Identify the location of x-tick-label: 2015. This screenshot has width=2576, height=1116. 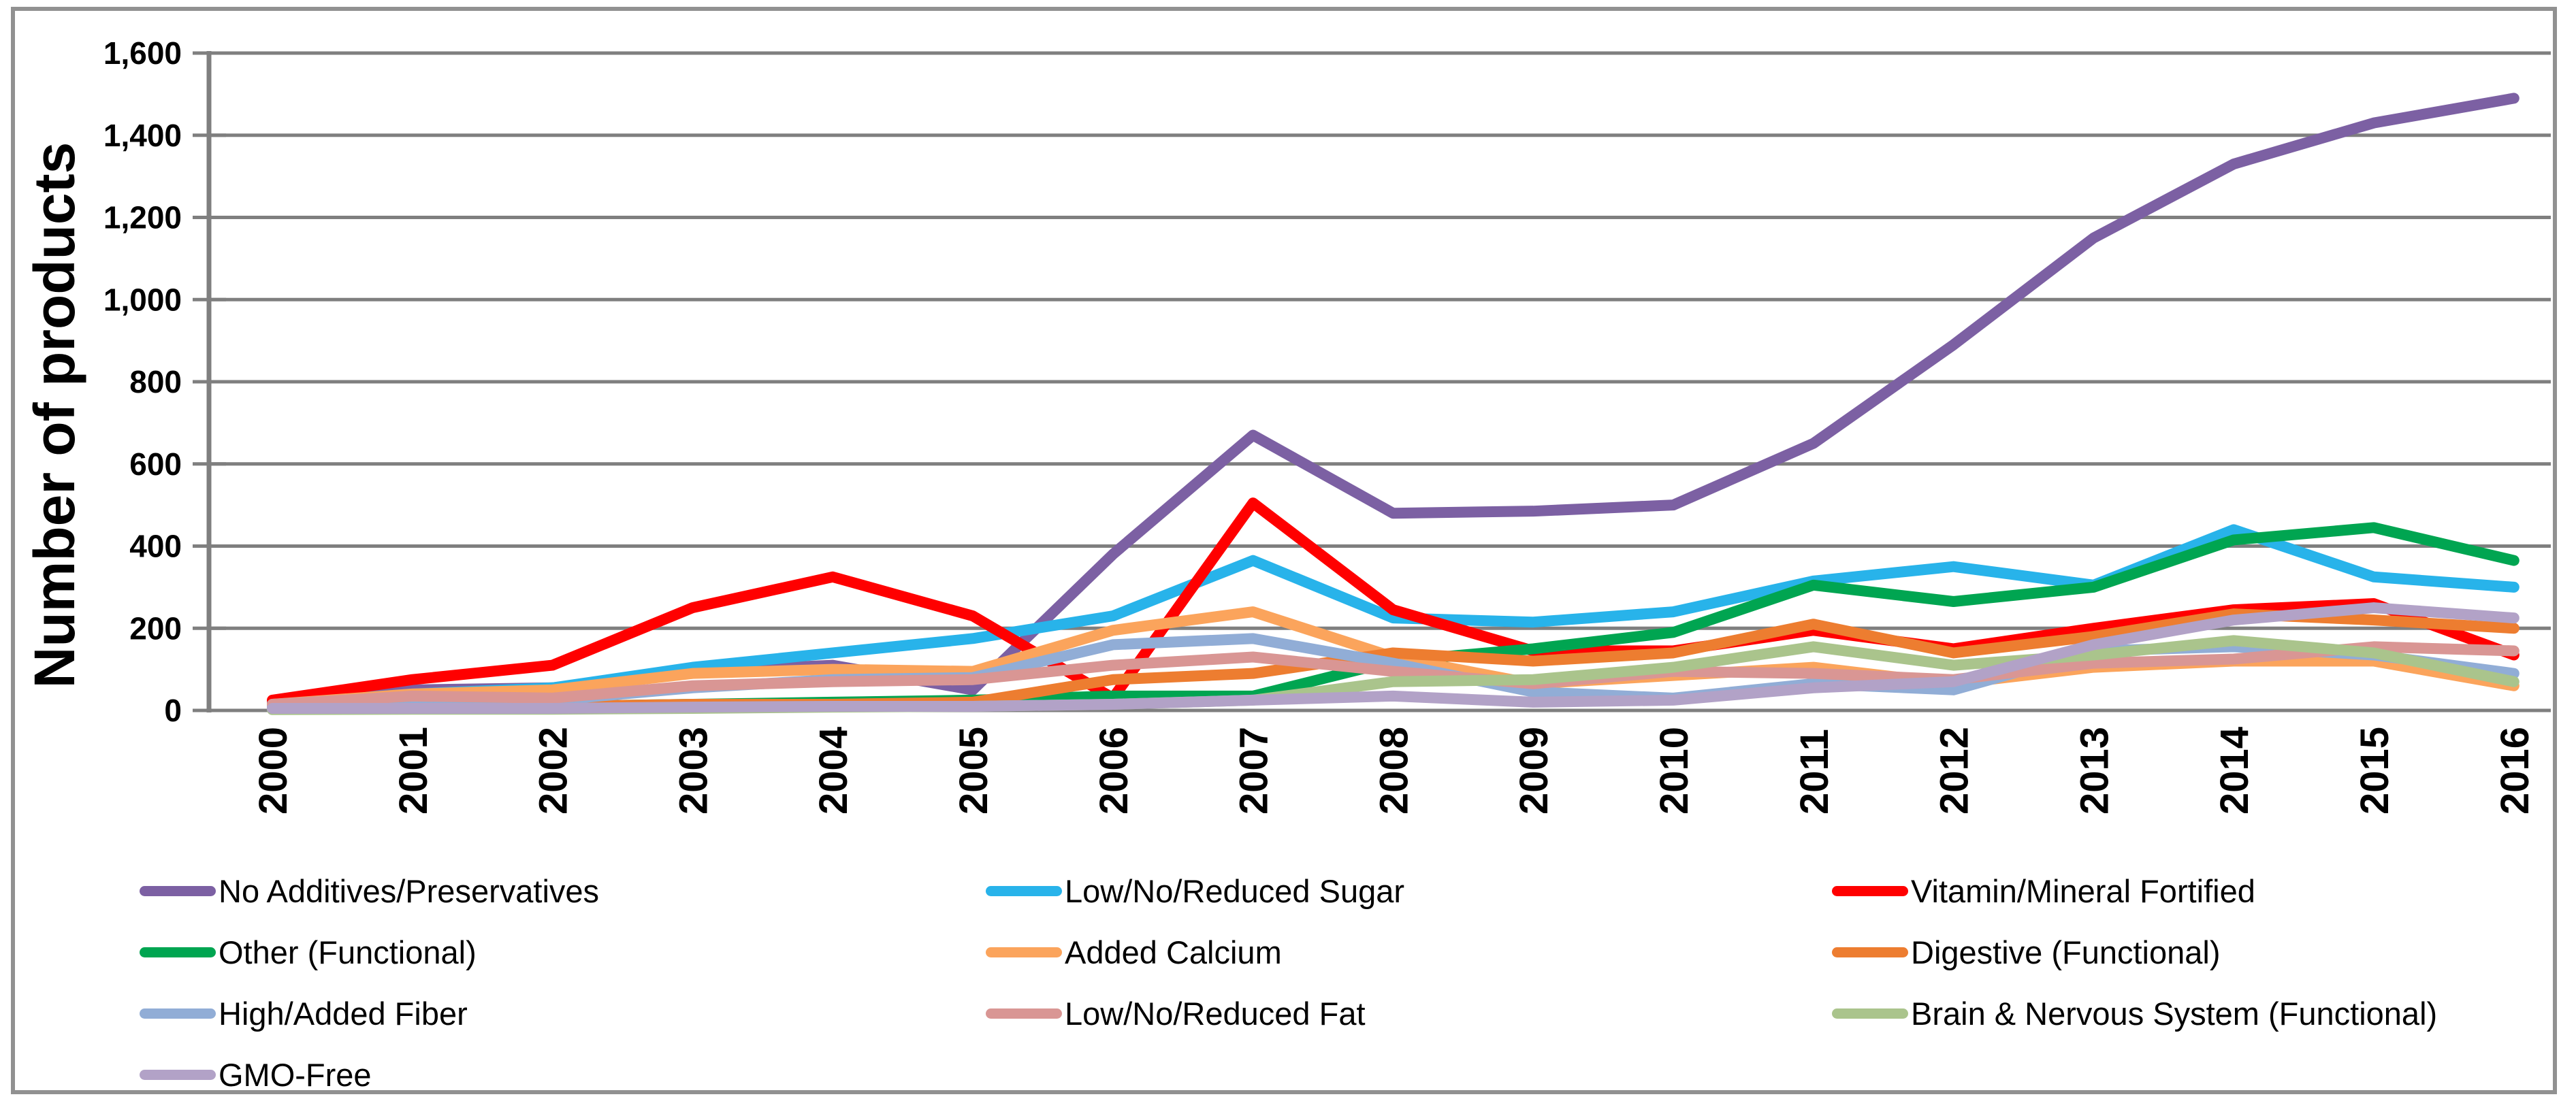
(2375, 771).